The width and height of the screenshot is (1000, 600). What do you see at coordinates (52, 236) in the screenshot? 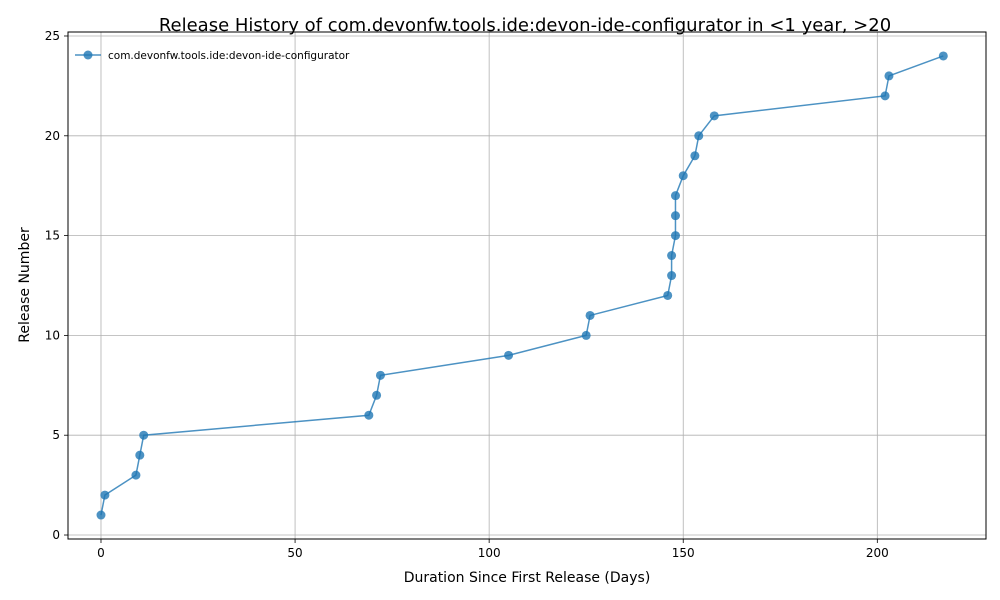
I see `y-tick-label: 15` at bounding box center [52, 236].